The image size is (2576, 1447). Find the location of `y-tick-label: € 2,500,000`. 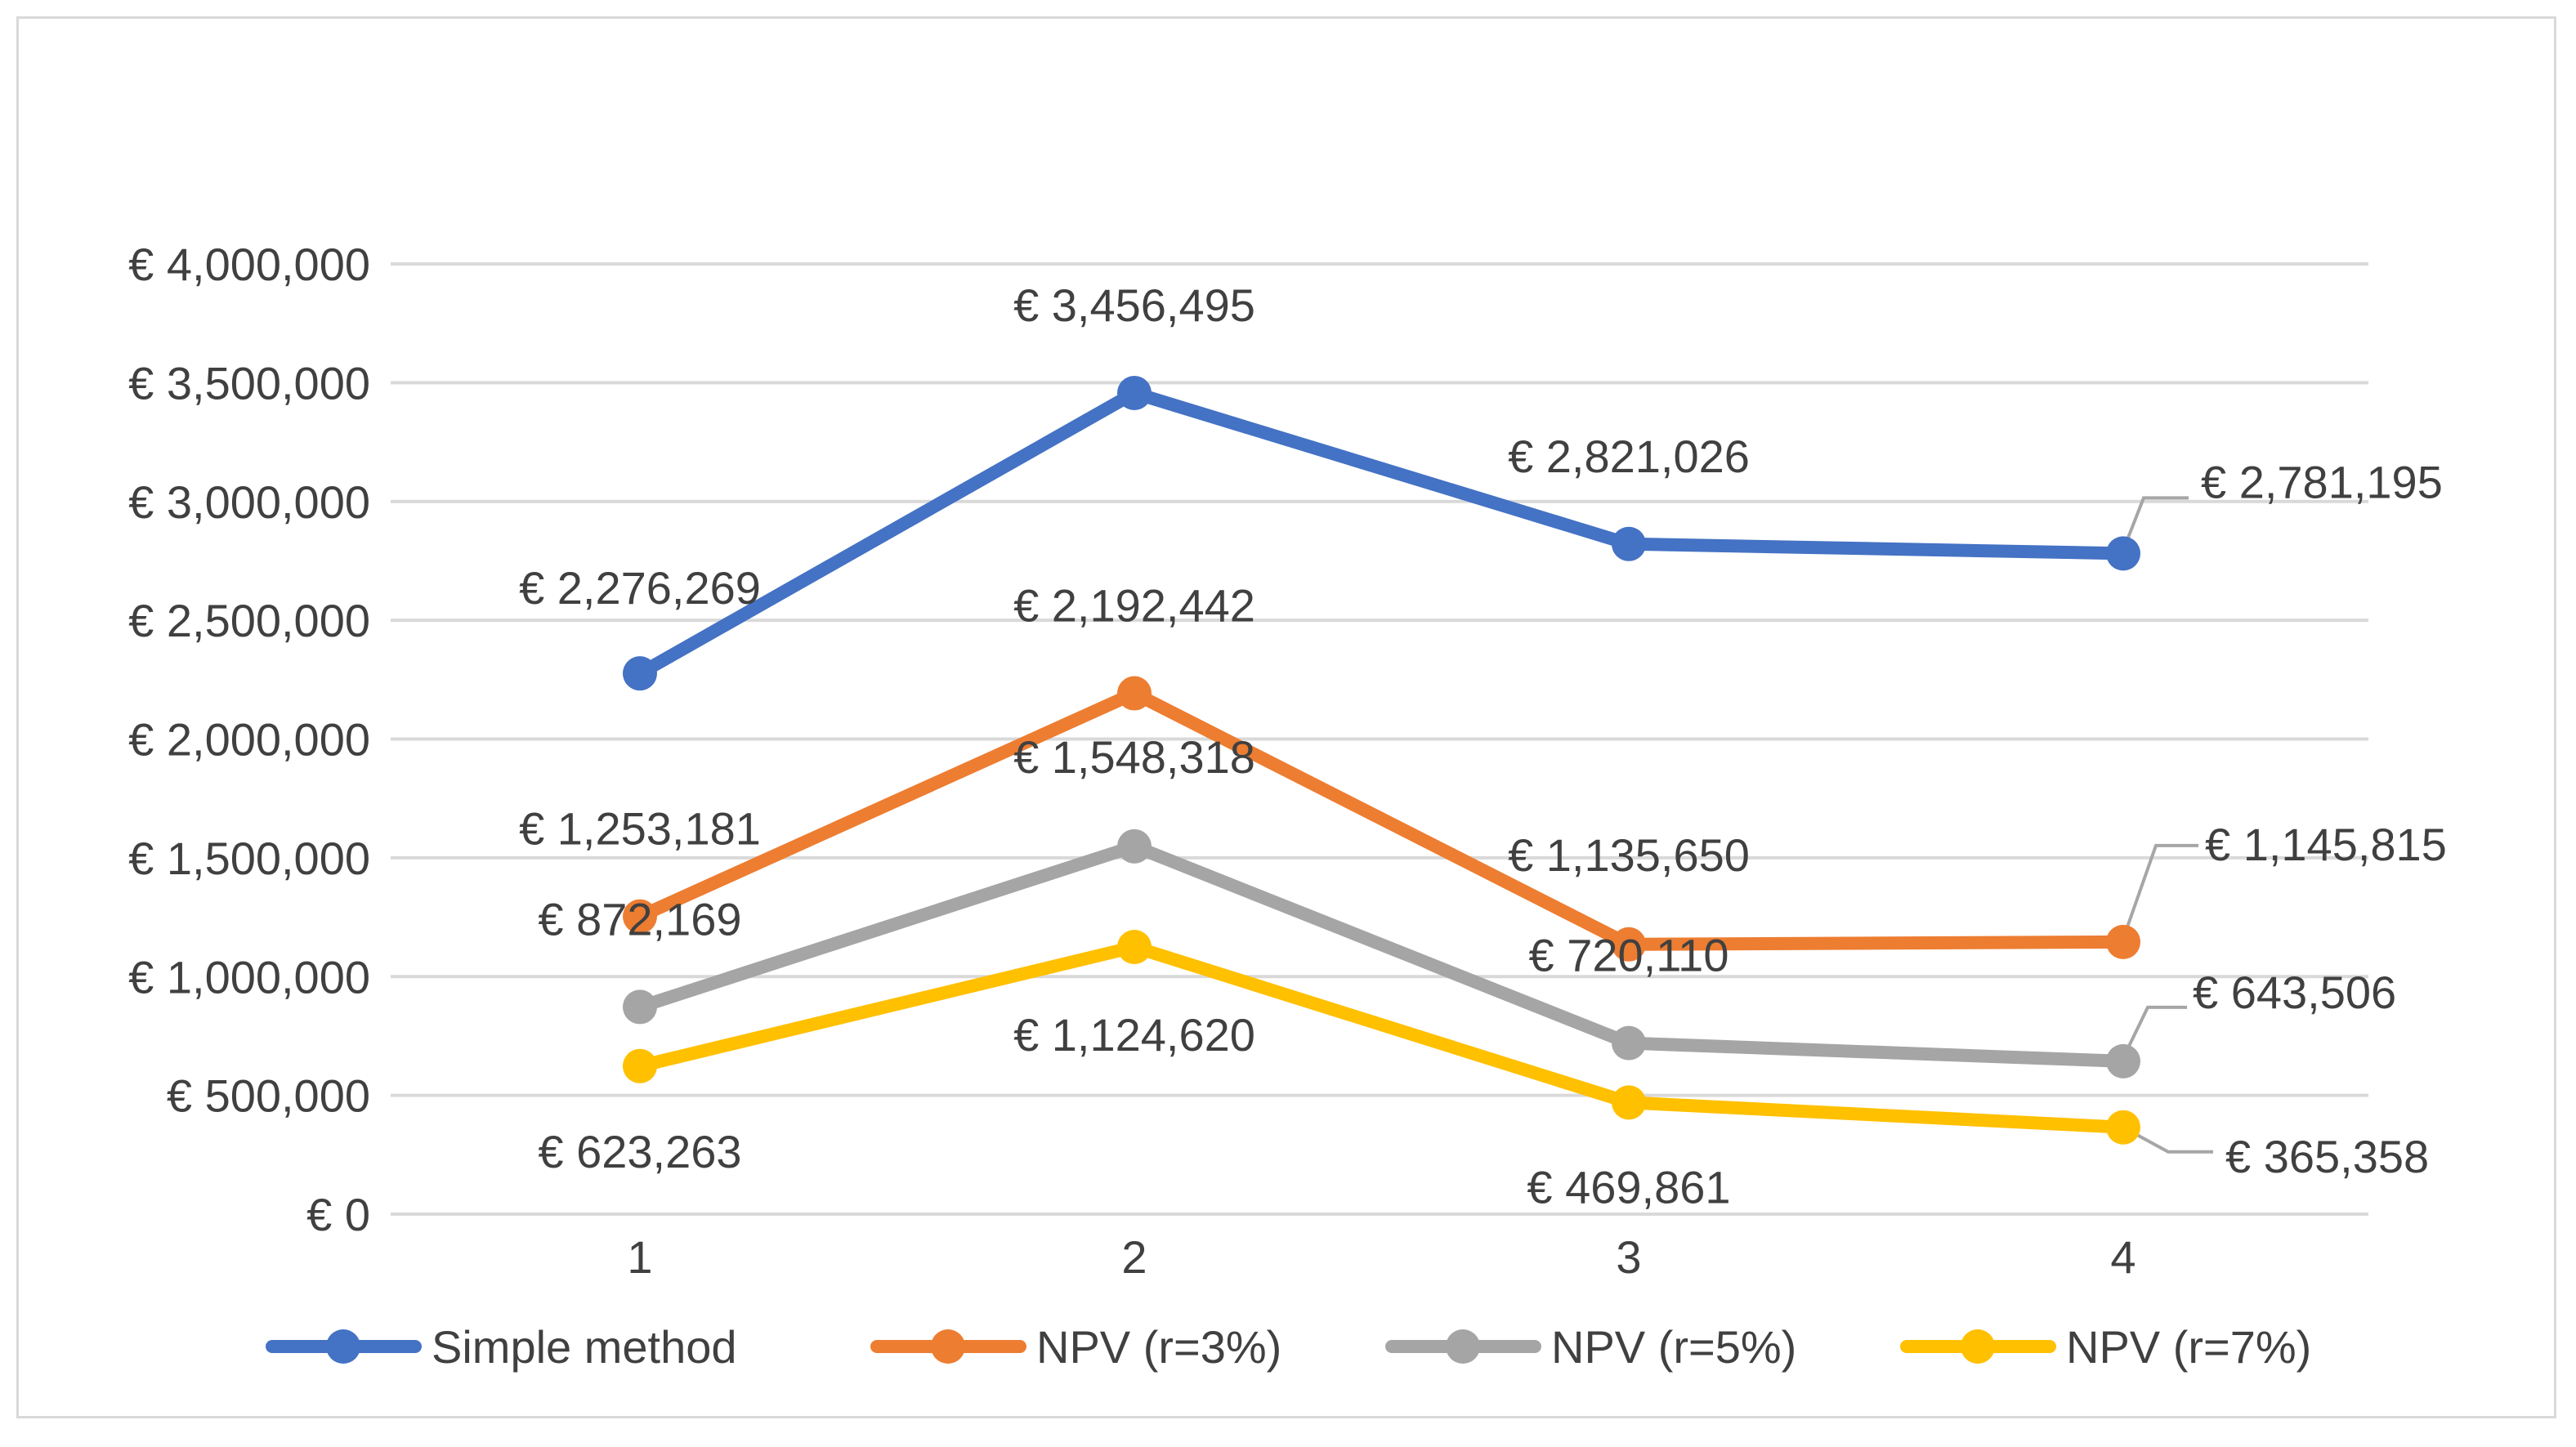

y-tick-label: € 2,500,000 is located at coordinates (249, 621).